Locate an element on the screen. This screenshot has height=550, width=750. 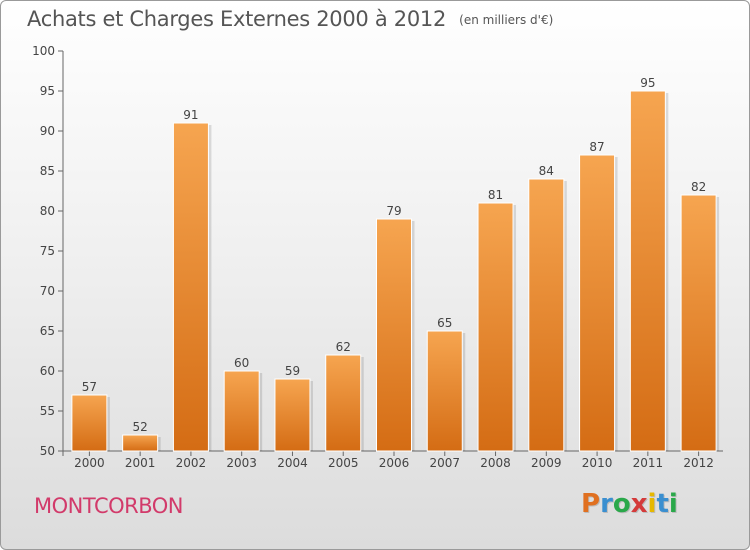
bar-2008 is located at coordinates (495, 327).